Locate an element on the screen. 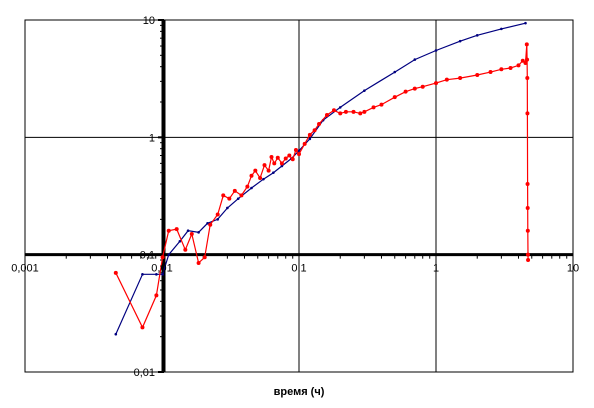 The width and height of the screenshot is (594, 408). y-tick-label: 1 is located at coordinates (152, 138).